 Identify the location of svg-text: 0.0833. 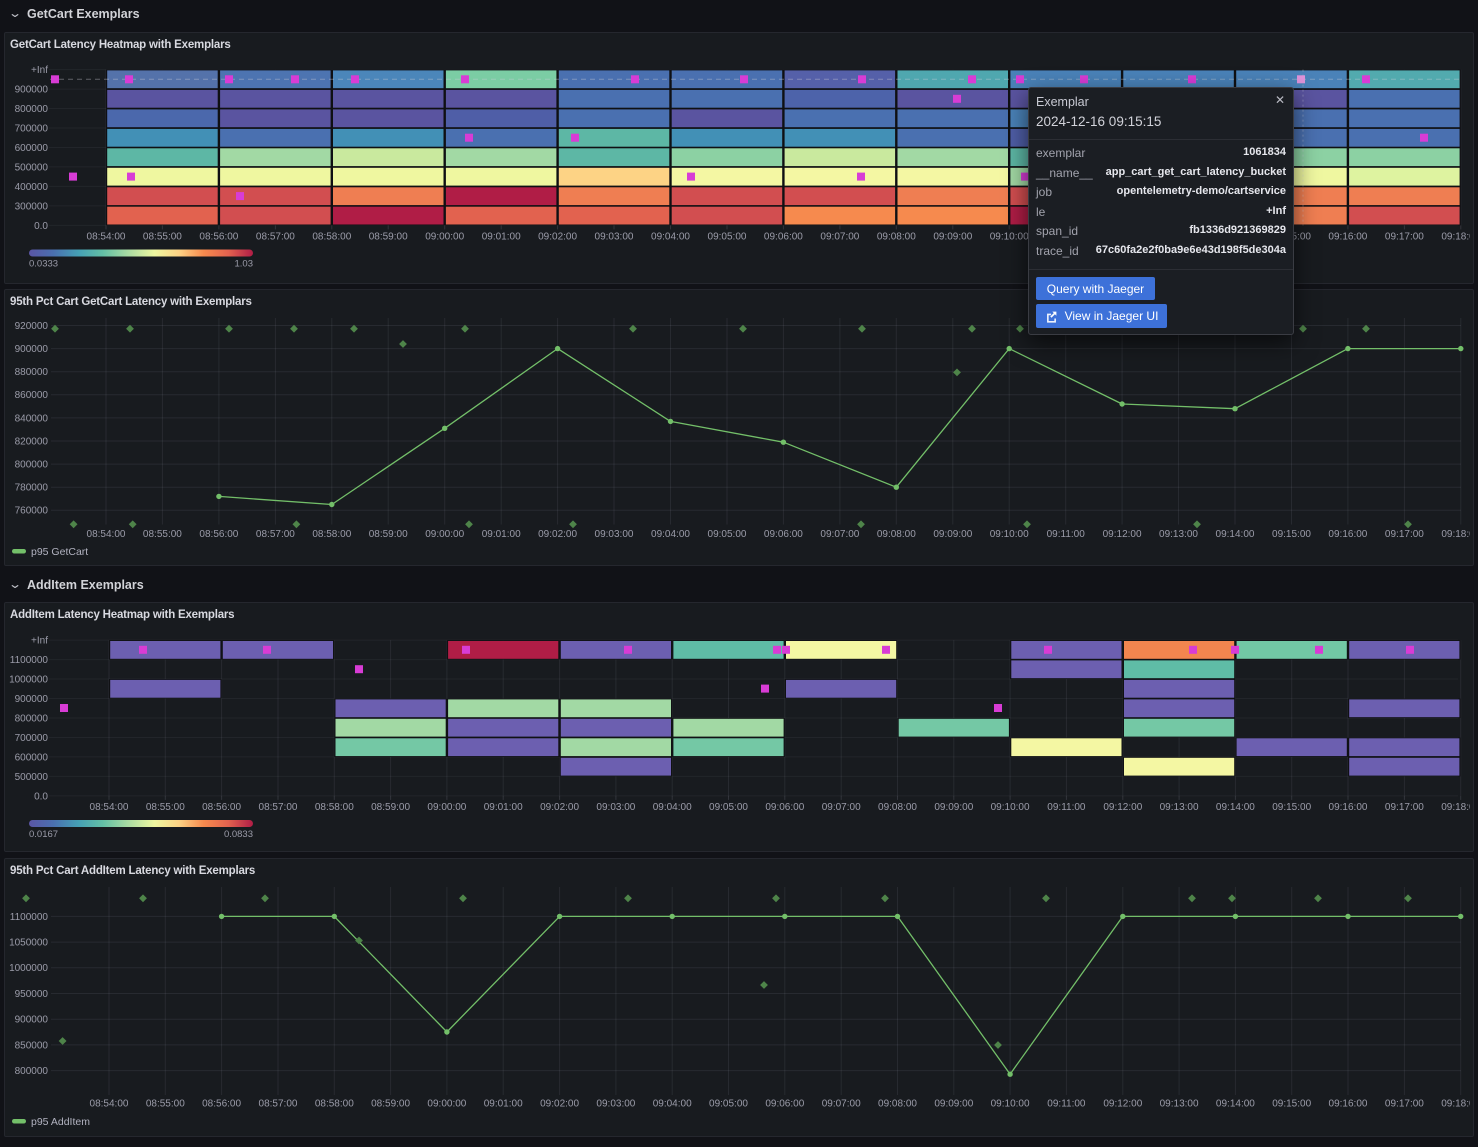
(238, 834).